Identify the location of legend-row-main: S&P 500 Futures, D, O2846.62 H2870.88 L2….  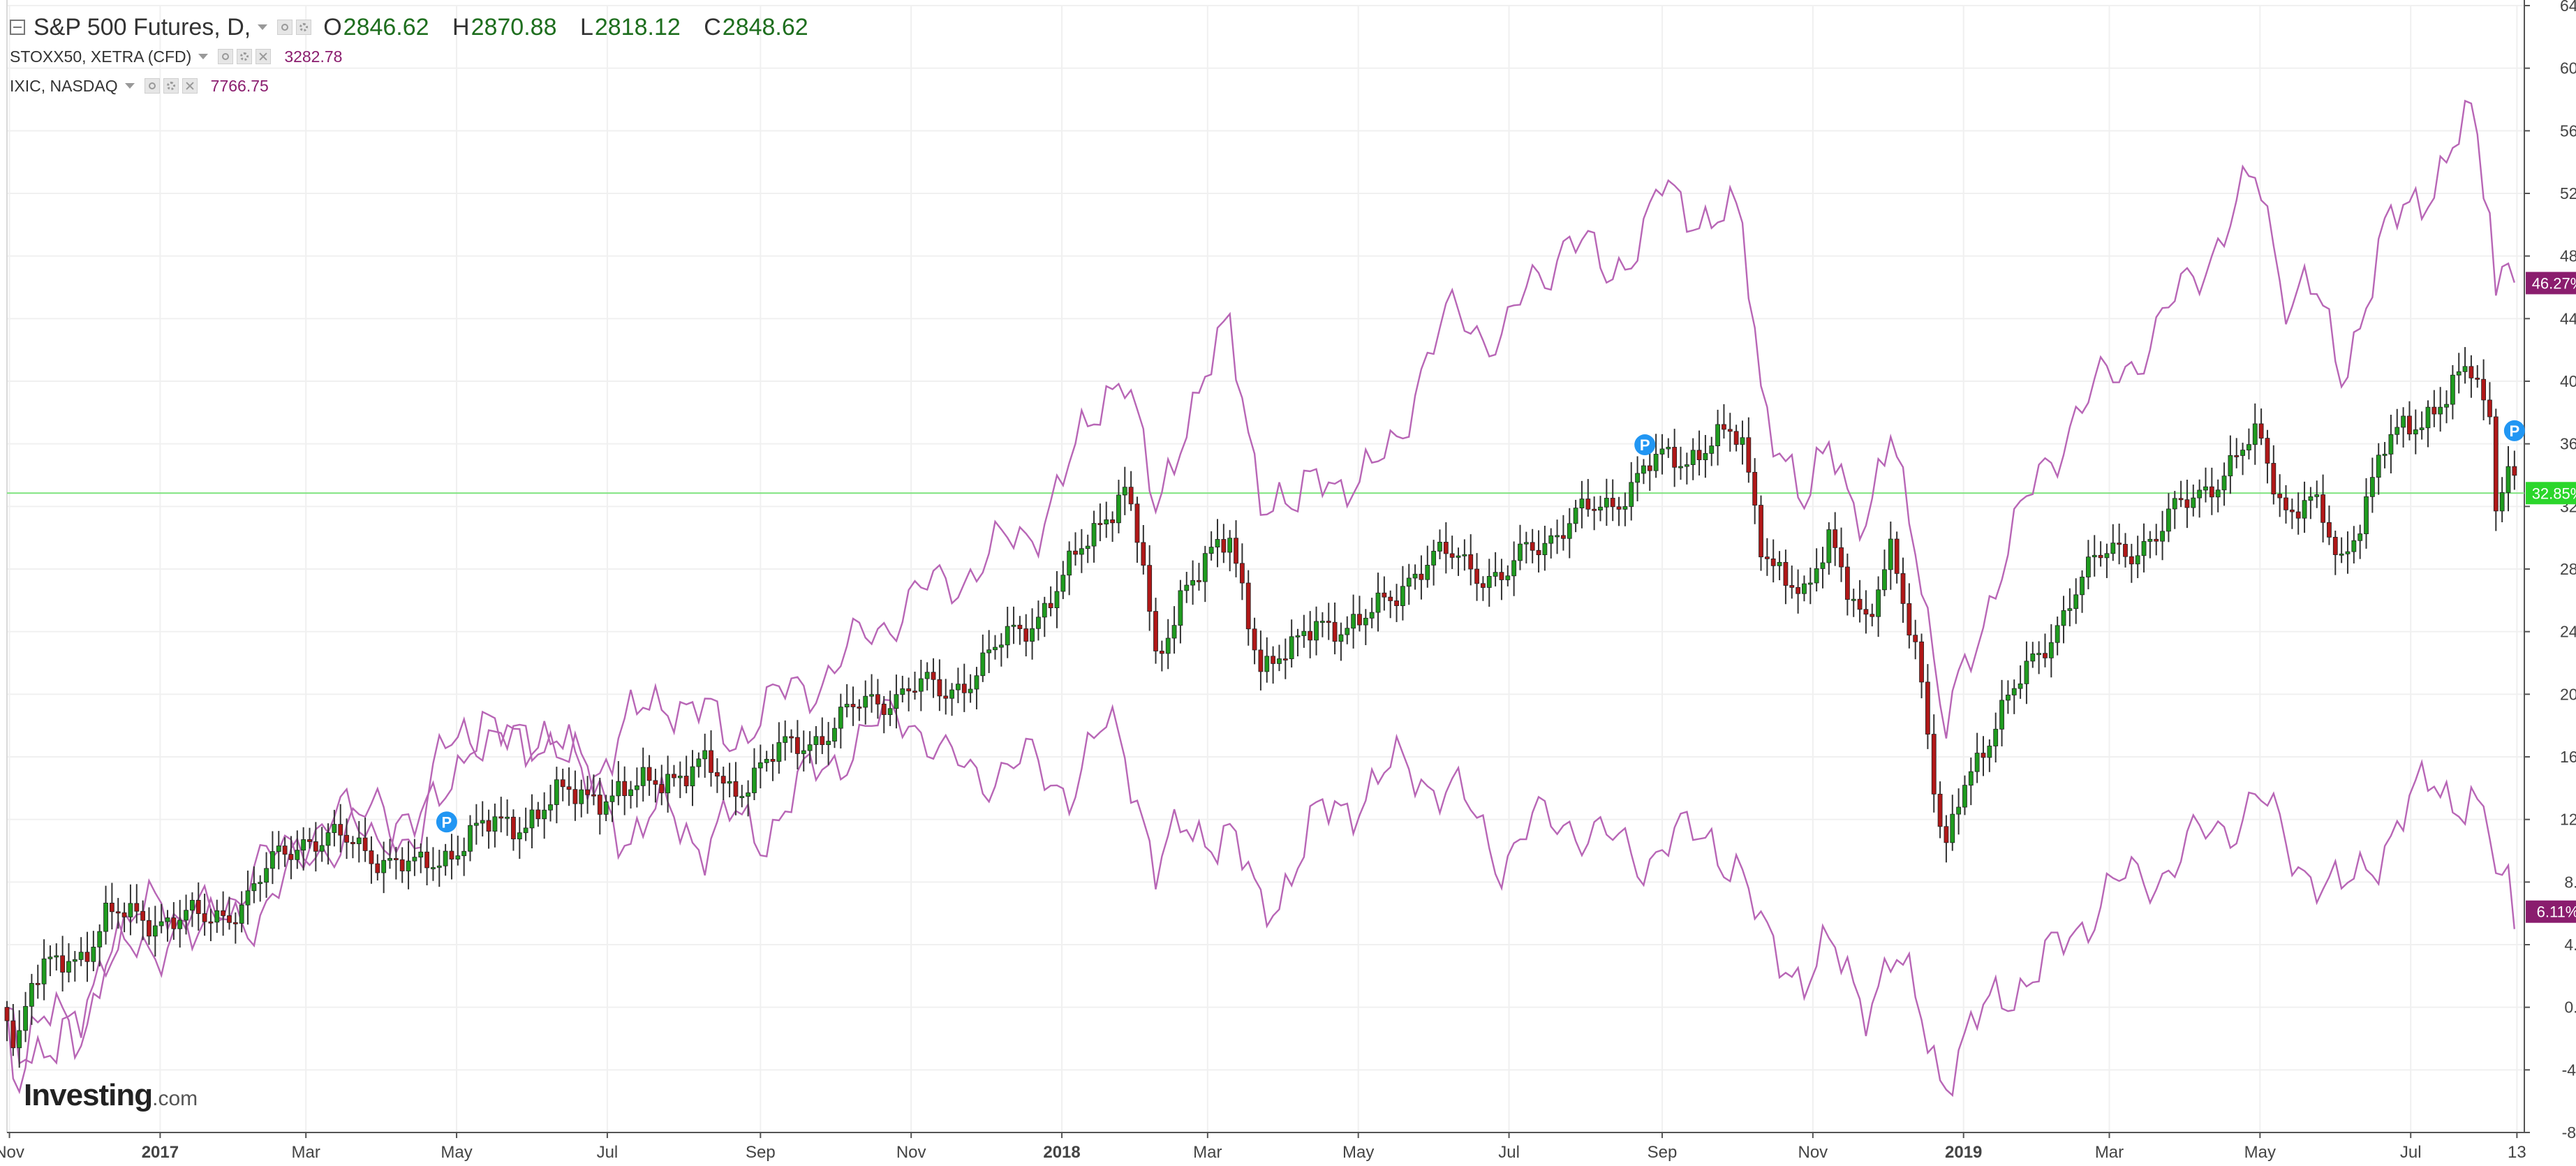
(417, 27).